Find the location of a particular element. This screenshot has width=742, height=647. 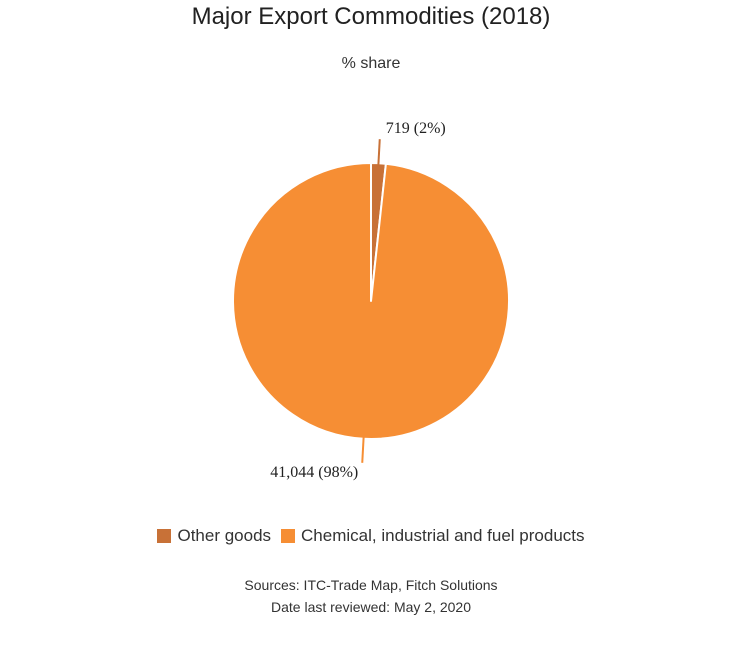

chart-title: Major Export Commodities (2018) is located at coordinates (371, 16).